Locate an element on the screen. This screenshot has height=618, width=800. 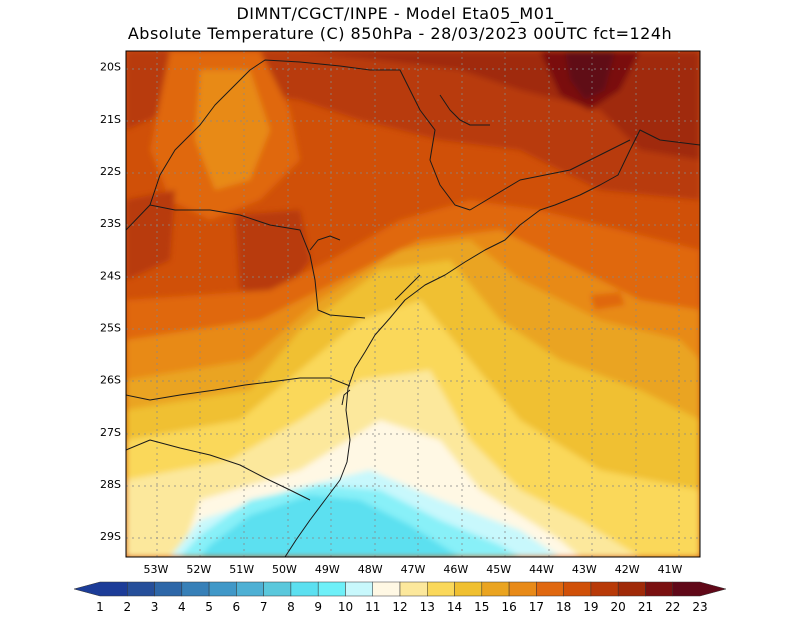
colorbar-label: 22 is located at coordinates (672, 607).